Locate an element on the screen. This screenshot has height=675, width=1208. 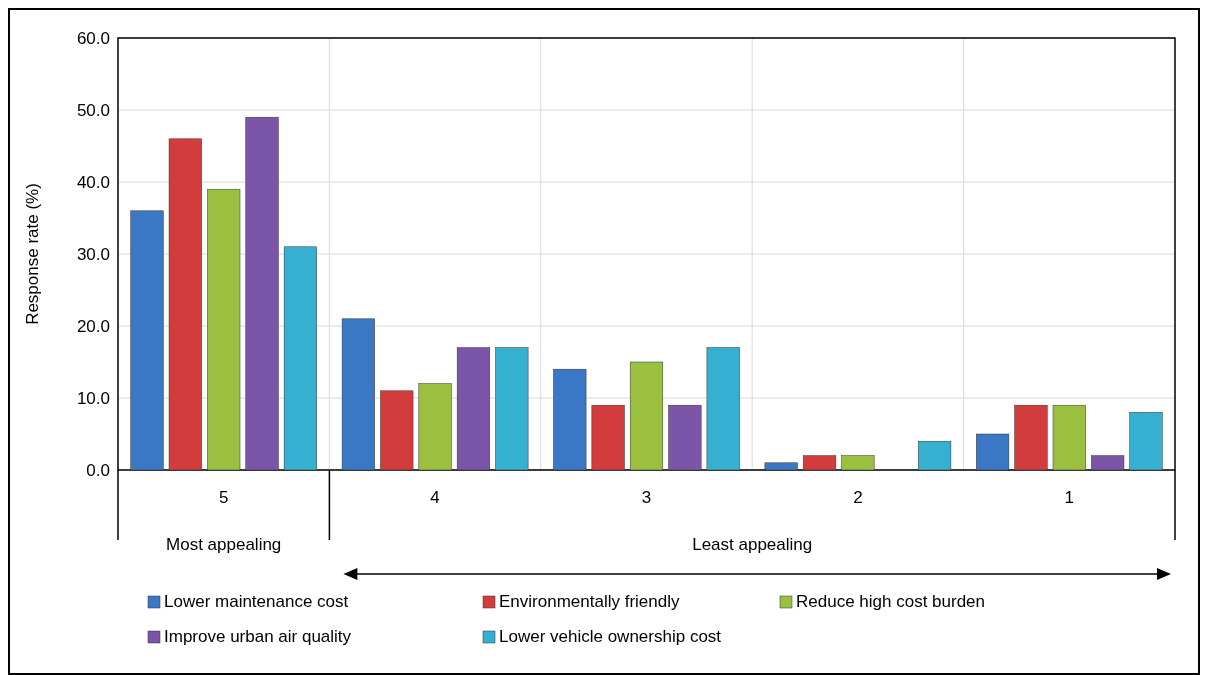
y-tick-label: 30.0 is located at coordinates (93, 254).